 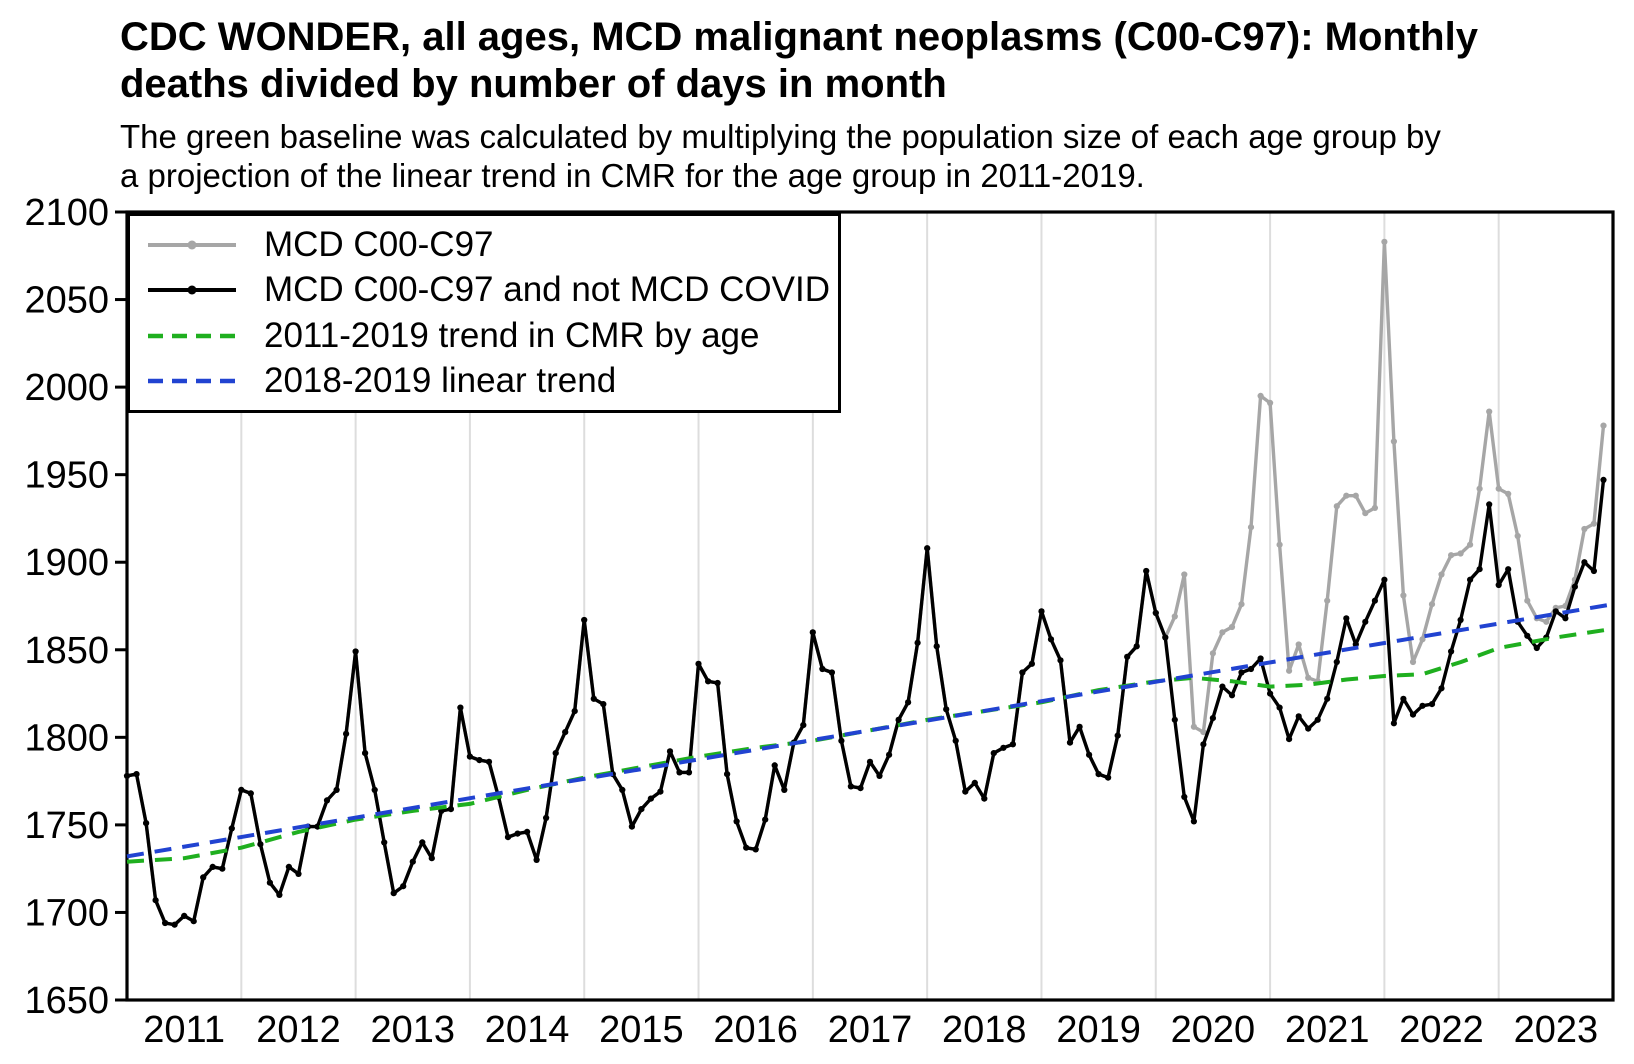 What do you see at coordinates (66, 1001) in the screenshot?
I see `y-tick-label: 1650` at bounding box center [66, 1001].